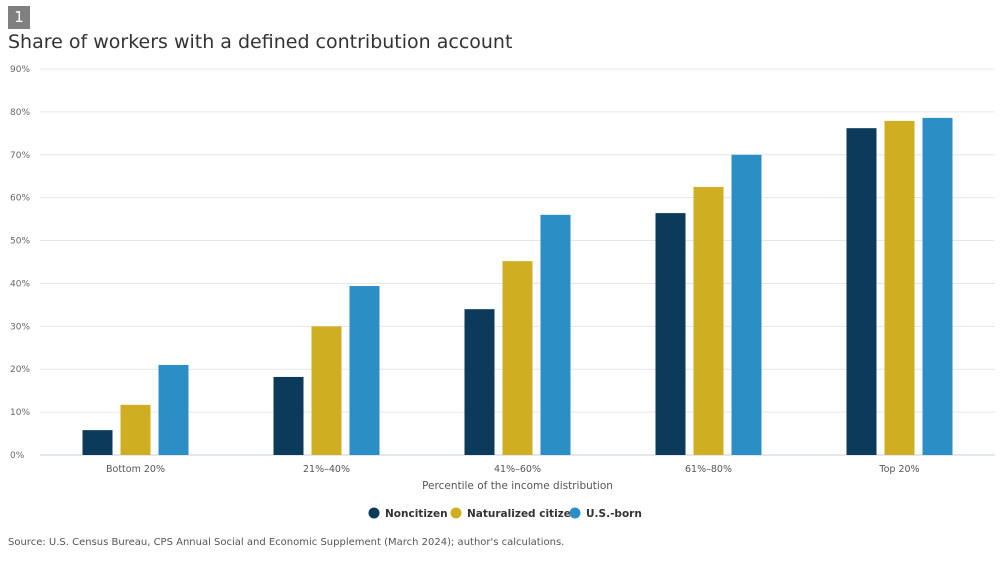 This screenshot has height=563, width=1000. Describe the element at coordinates (20, 242) in the screenshot. I see `y-tick-label: 50%` at that location.